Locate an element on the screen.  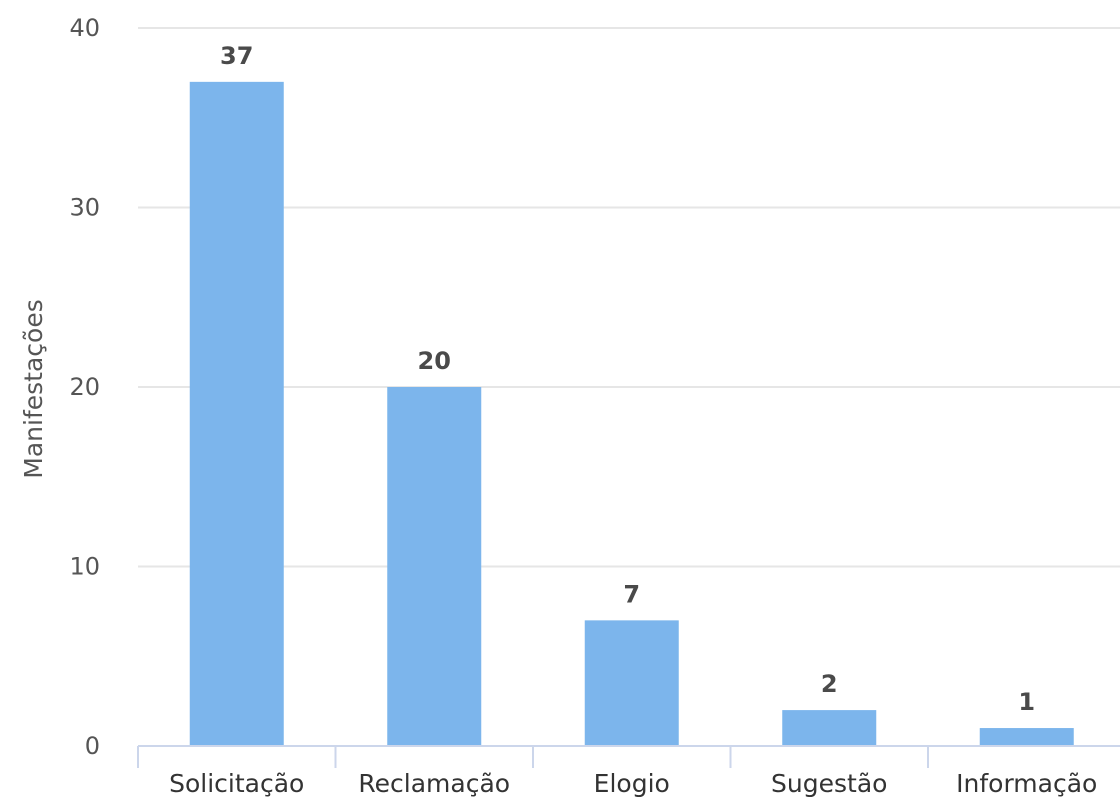
data-label-3: 2 is located at coordinates (829, 684).